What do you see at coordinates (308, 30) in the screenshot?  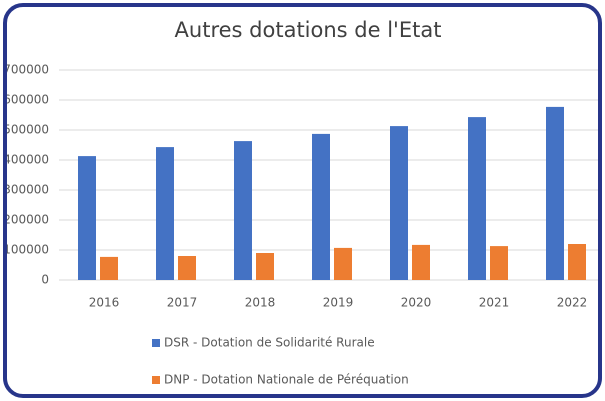 I see `chart-title: Autres dotations de l'Etat` at bounding box center [308, 30].